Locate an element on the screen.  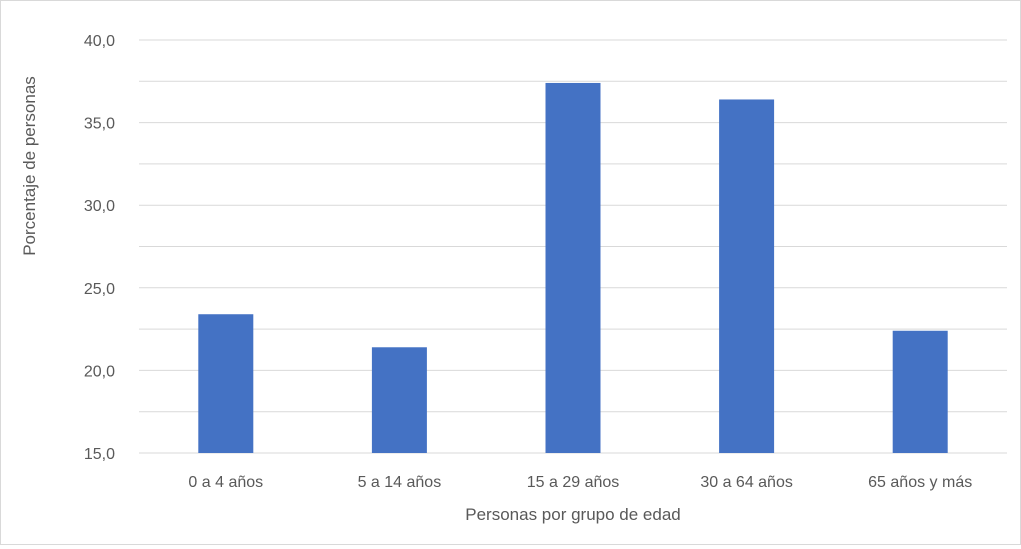
y-tick-label: 35,0 is located at coordinates (99, 124).